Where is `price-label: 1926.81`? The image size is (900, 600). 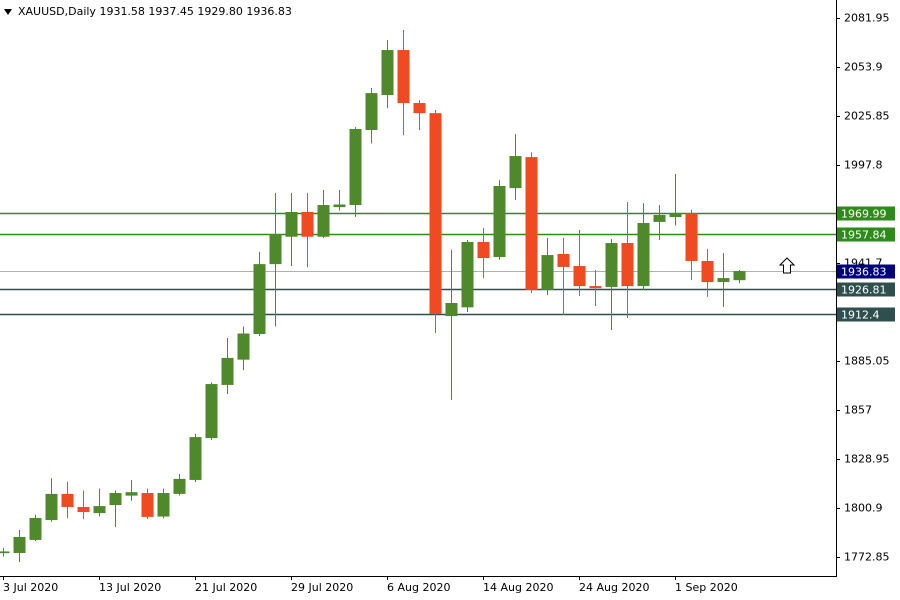
price-label: 1926.81 is located at coordinates (864, 290).